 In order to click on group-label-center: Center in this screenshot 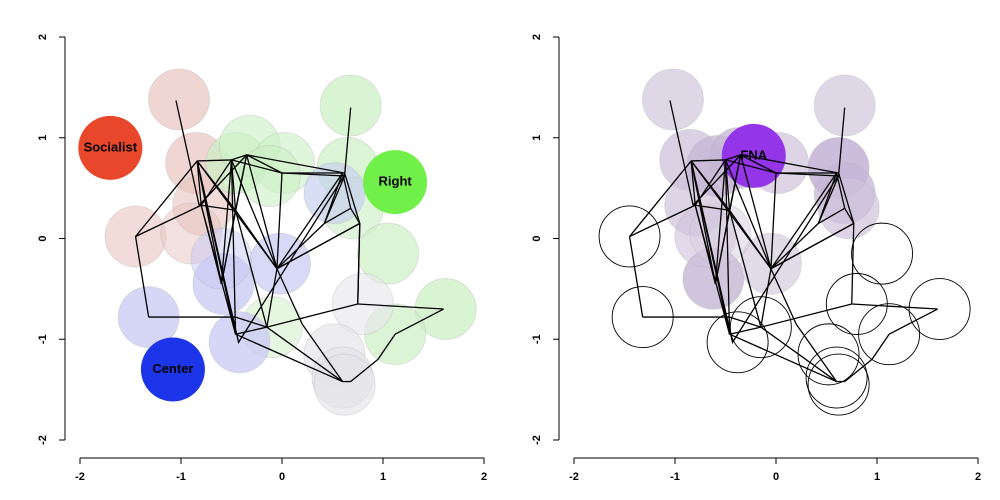, I will do `click(172, 368)`.